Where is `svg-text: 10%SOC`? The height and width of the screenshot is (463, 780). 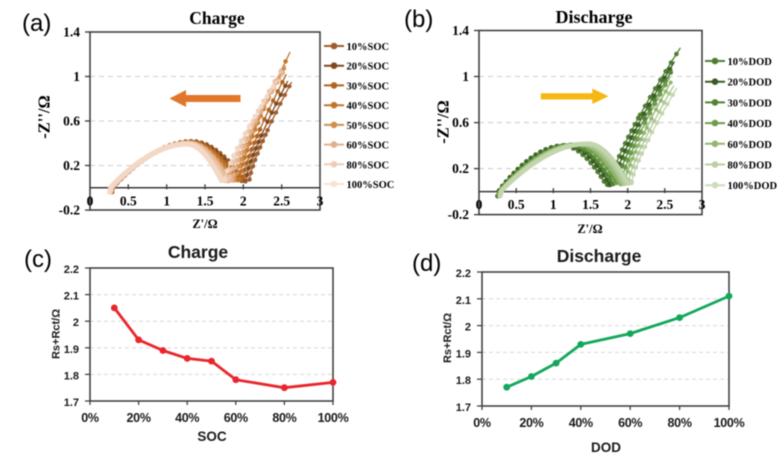
svg-text: 10%SOC is located at coordinates (368, 47).